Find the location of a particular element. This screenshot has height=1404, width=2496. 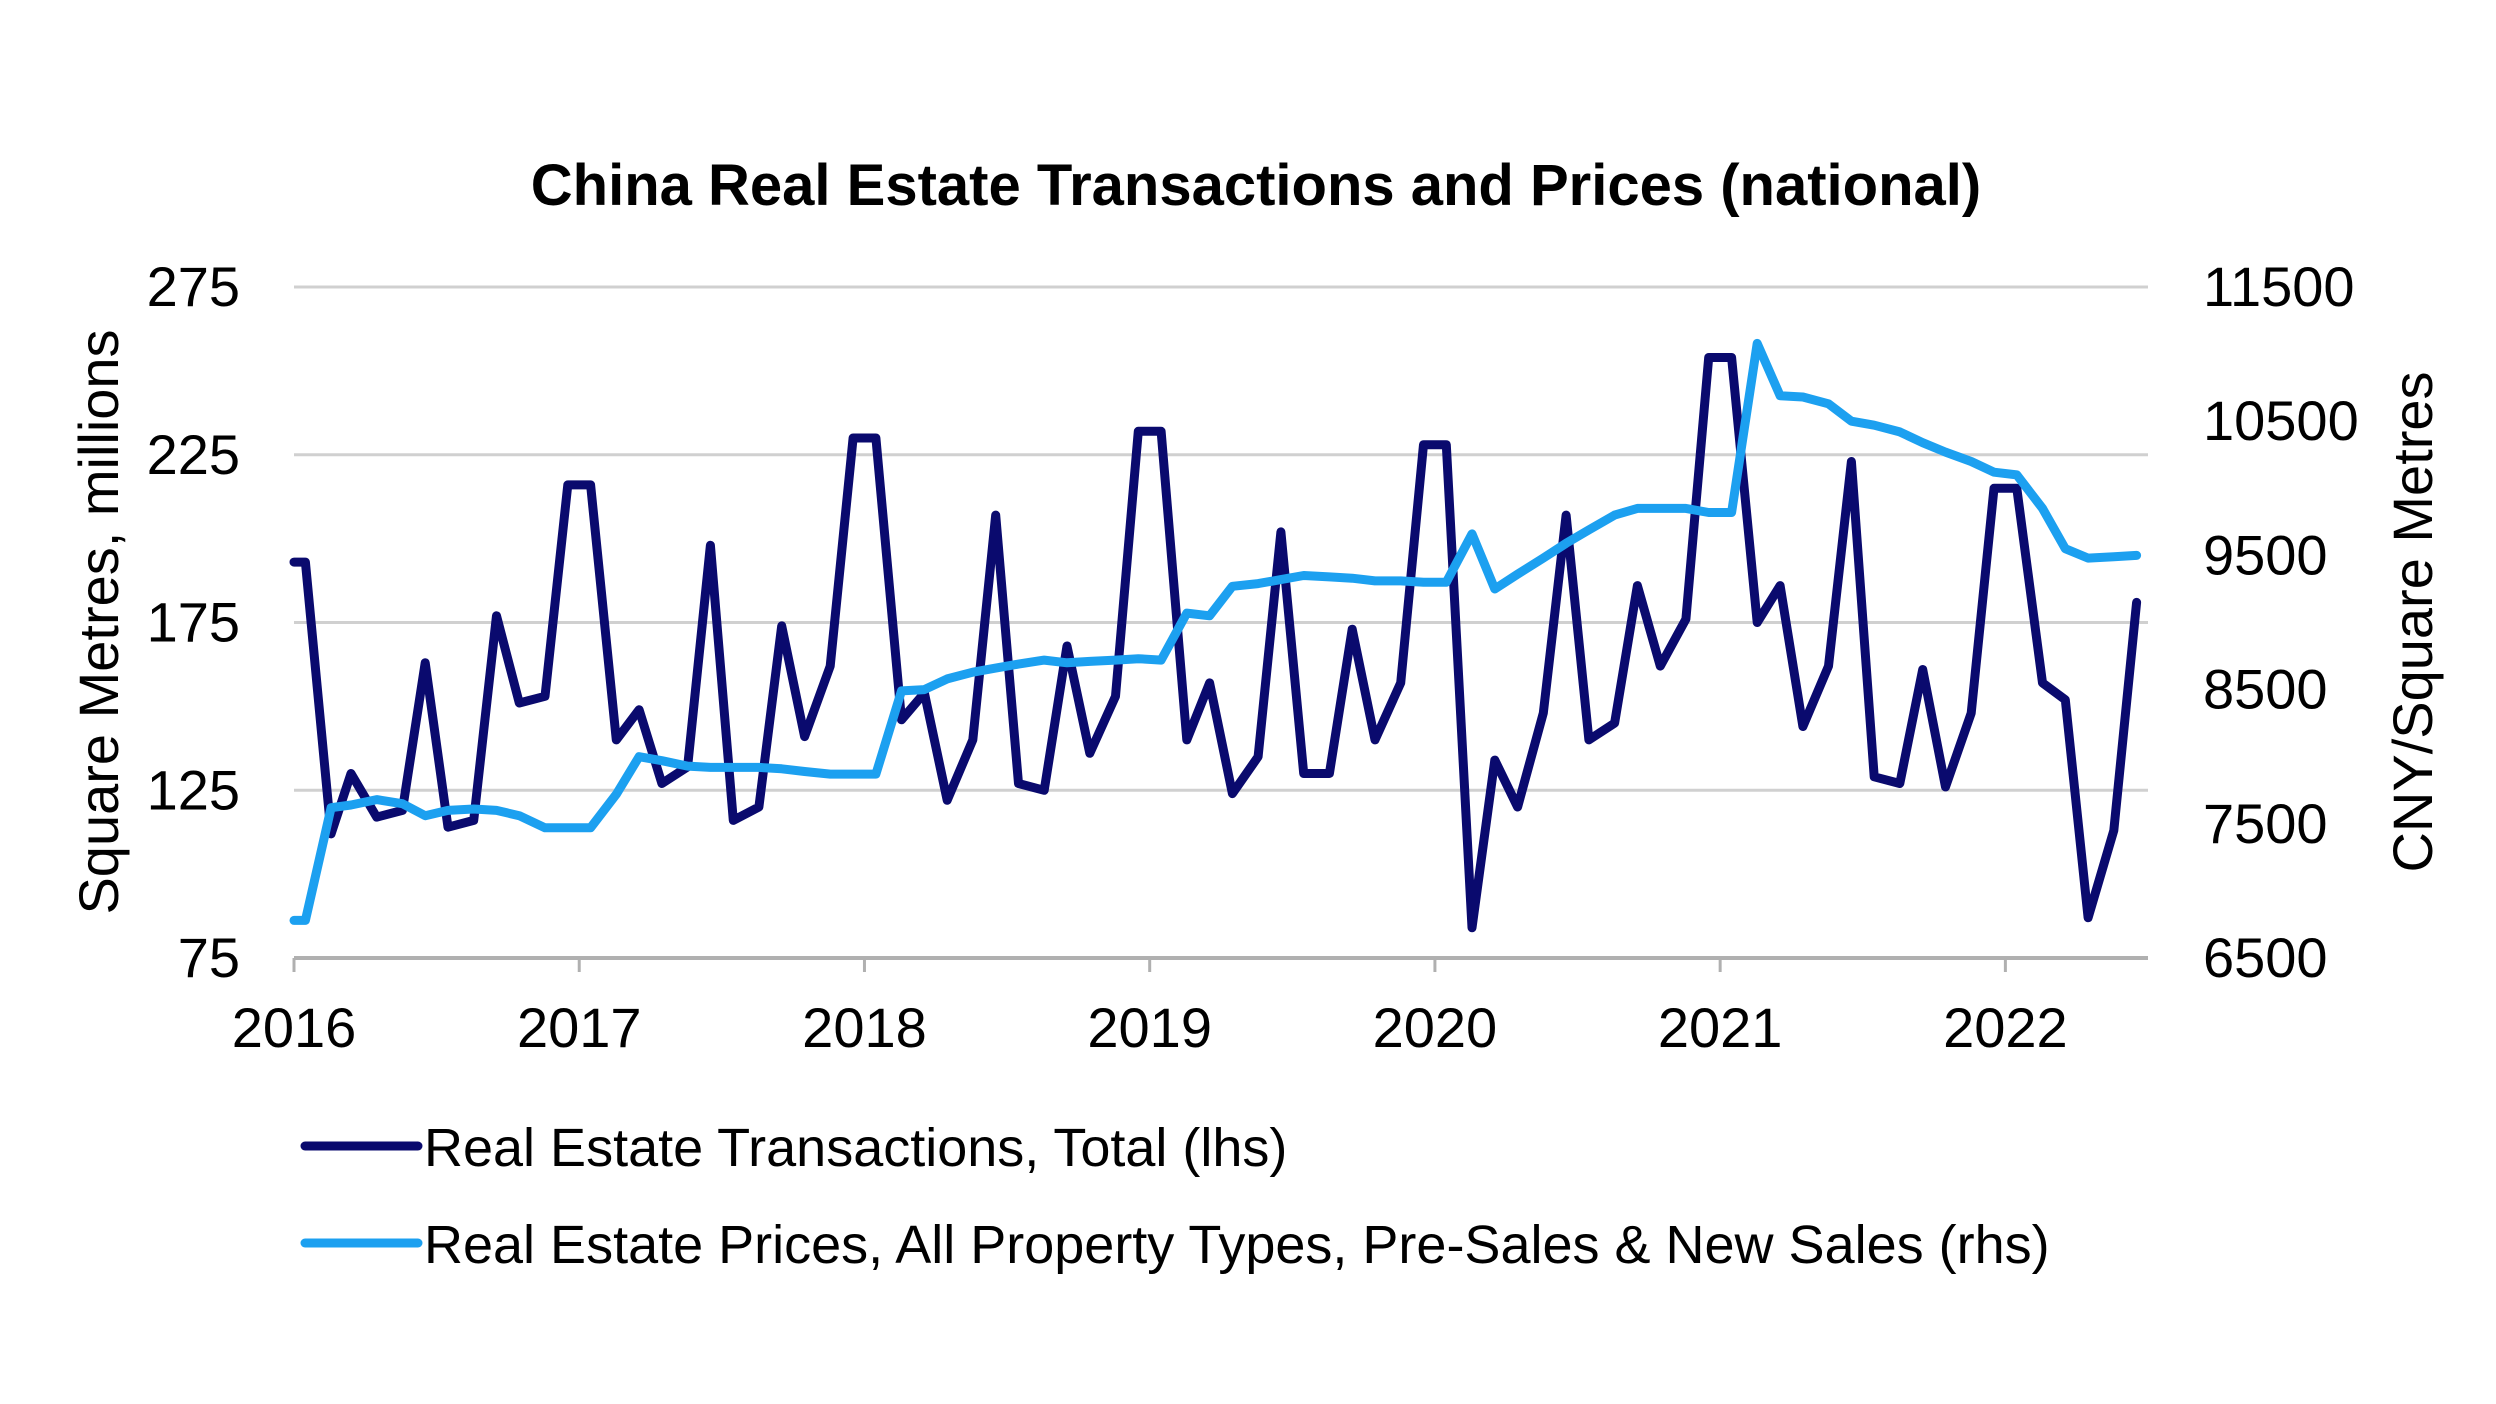

right-axis-ticks: 6500 7500 8500 9500 10500 11500 is located at coordinates (2281, 622).